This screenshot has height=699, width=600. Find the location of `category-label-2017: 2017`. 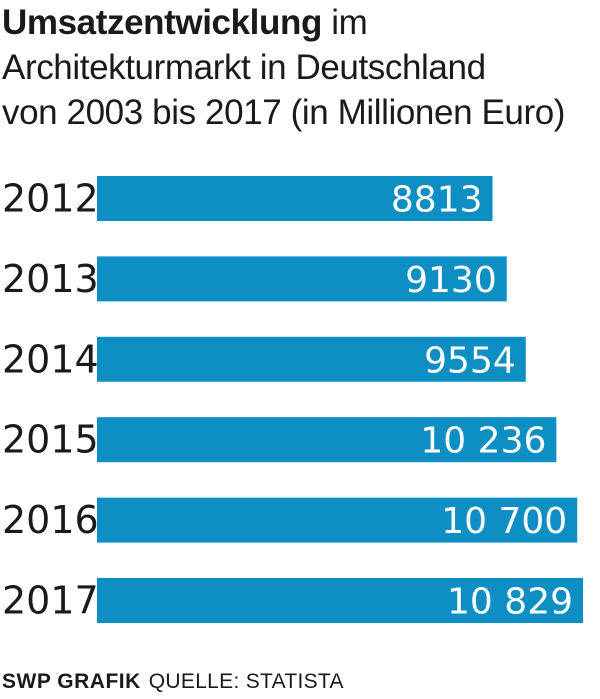

category-label-2017: 2017 is located at coordinates (50, 601).